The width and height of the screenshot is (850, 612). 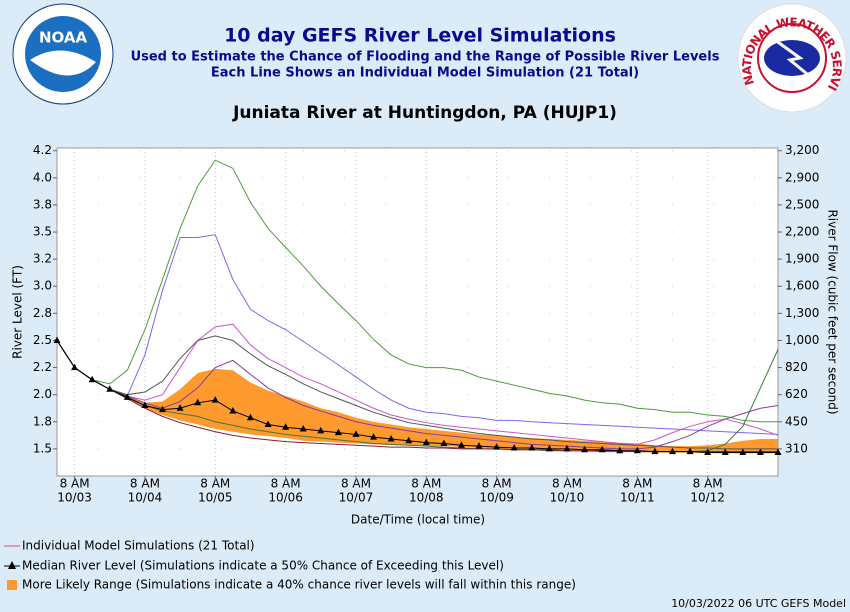 What do you see at coordinates (802, 340) in the screenshot?
I see `y2-tick-label: 1,000` at bounding box center [802, 340].